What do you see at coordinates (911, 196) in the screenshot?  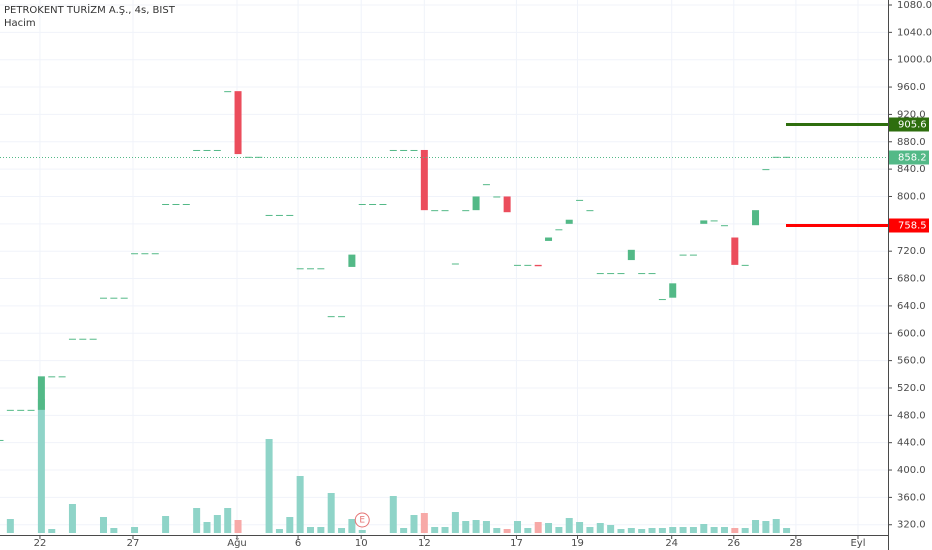 I see `y-tick-label: 800.0` at bounding box center [911, 196].